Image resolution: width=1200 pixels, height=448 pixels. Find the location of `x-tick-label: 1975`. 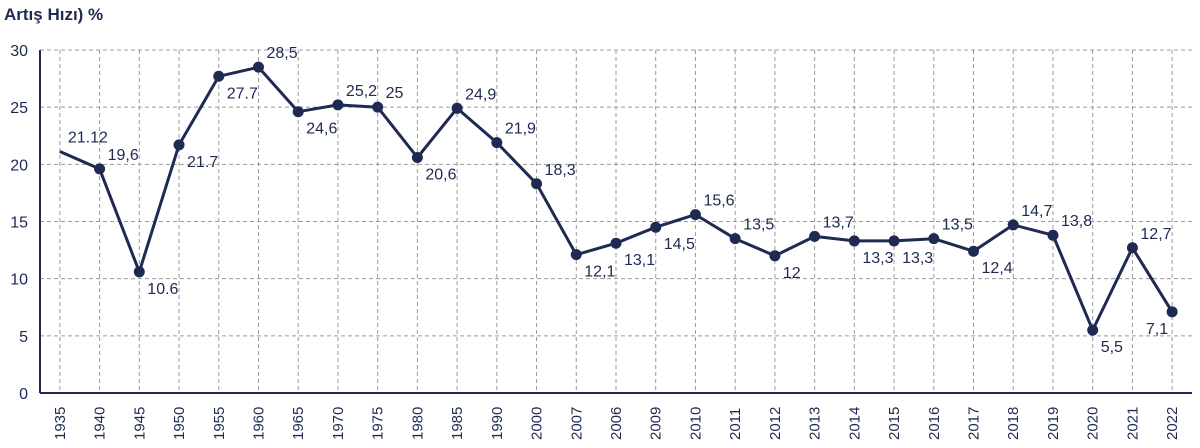

x-tick-label: 1975 is located at coordinates (378, 423).